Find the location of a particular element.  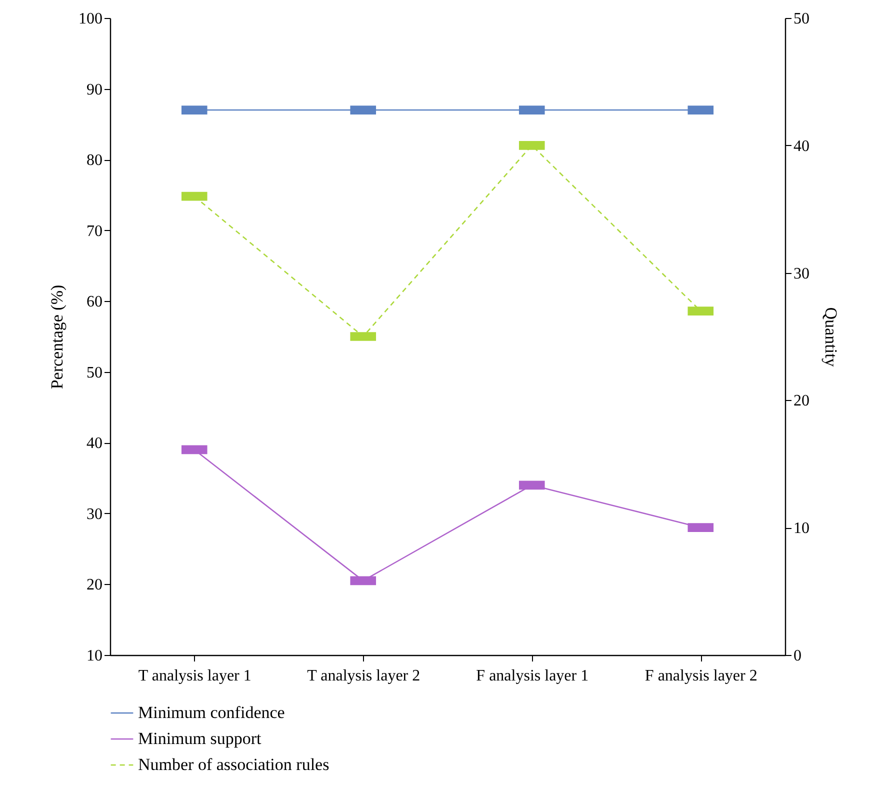

y-tick-label: 100 is located at coordinates (90, 19).